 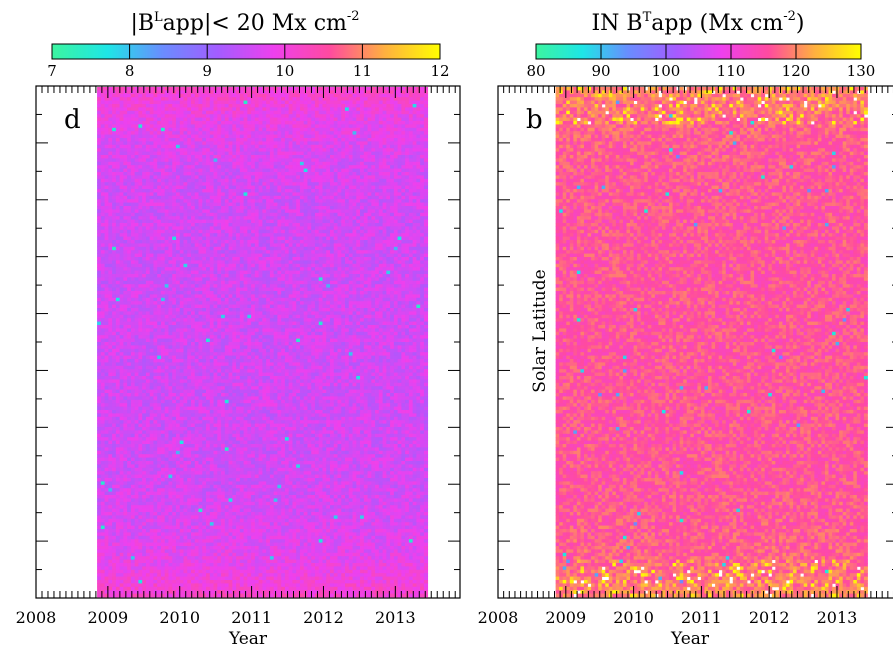 What do you see at coordinates (52, 71) in the screenshot?
I see `panel-d-colorbar-tick-label: 7` at bounding box center [52, 71].